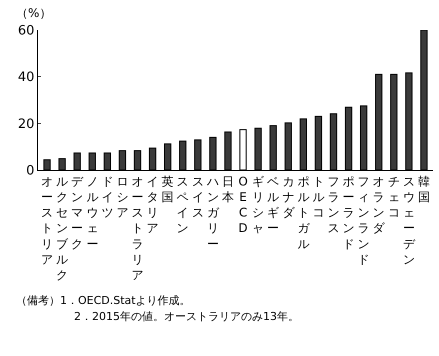 The image size is (439, 356). What do you see at coordinates (228, 189) in the screenshot?
I see `x-tick-label: 日本` at bounding box center [228, 189].